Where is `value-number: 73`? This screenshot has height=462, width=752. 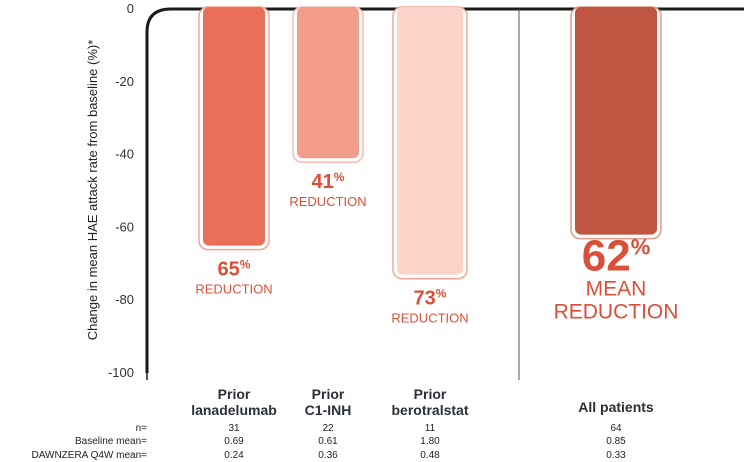
value-number: 73 is located at coordinates (425, 299).